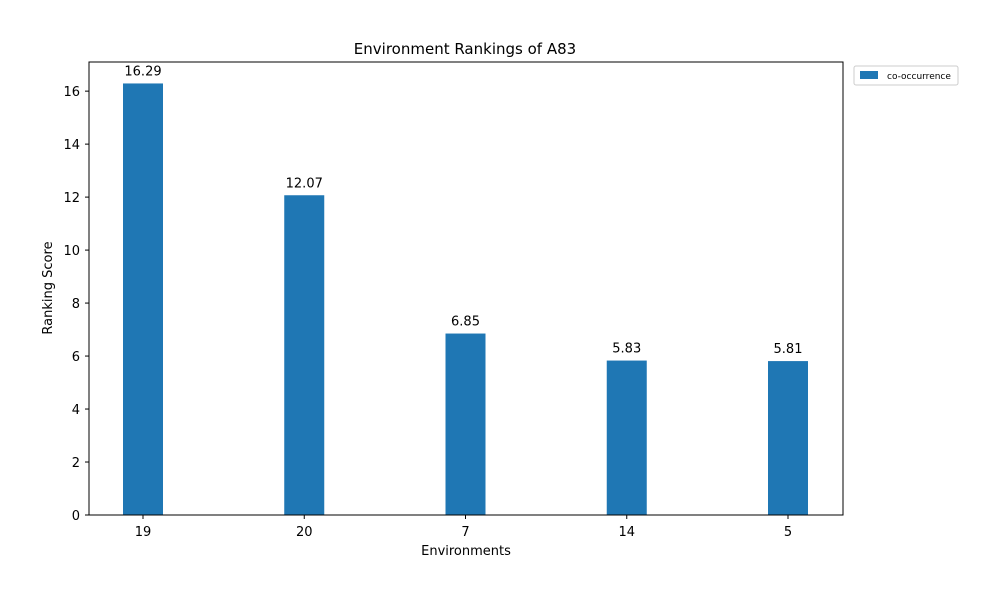  I want to click on y-tick-label-2: 2, so click(76, 463).